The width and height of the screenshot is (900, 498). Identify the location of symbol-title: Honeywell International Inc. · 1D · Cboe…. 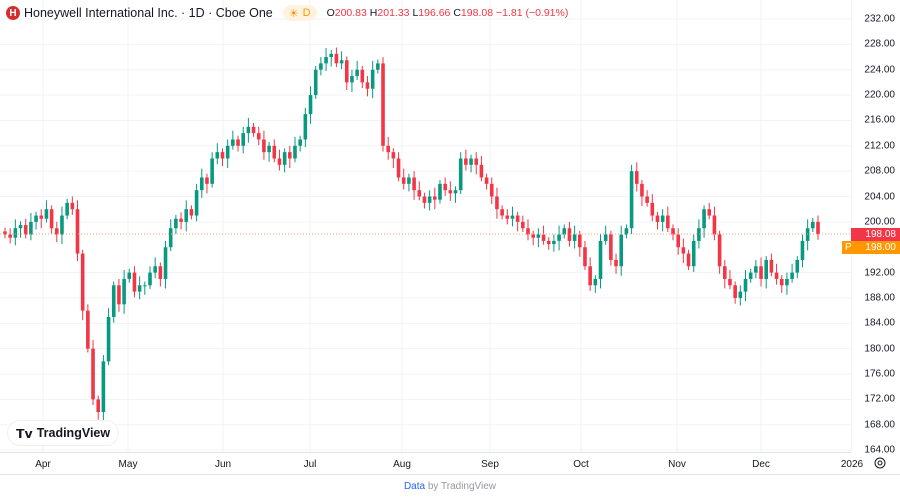
(148, 13).